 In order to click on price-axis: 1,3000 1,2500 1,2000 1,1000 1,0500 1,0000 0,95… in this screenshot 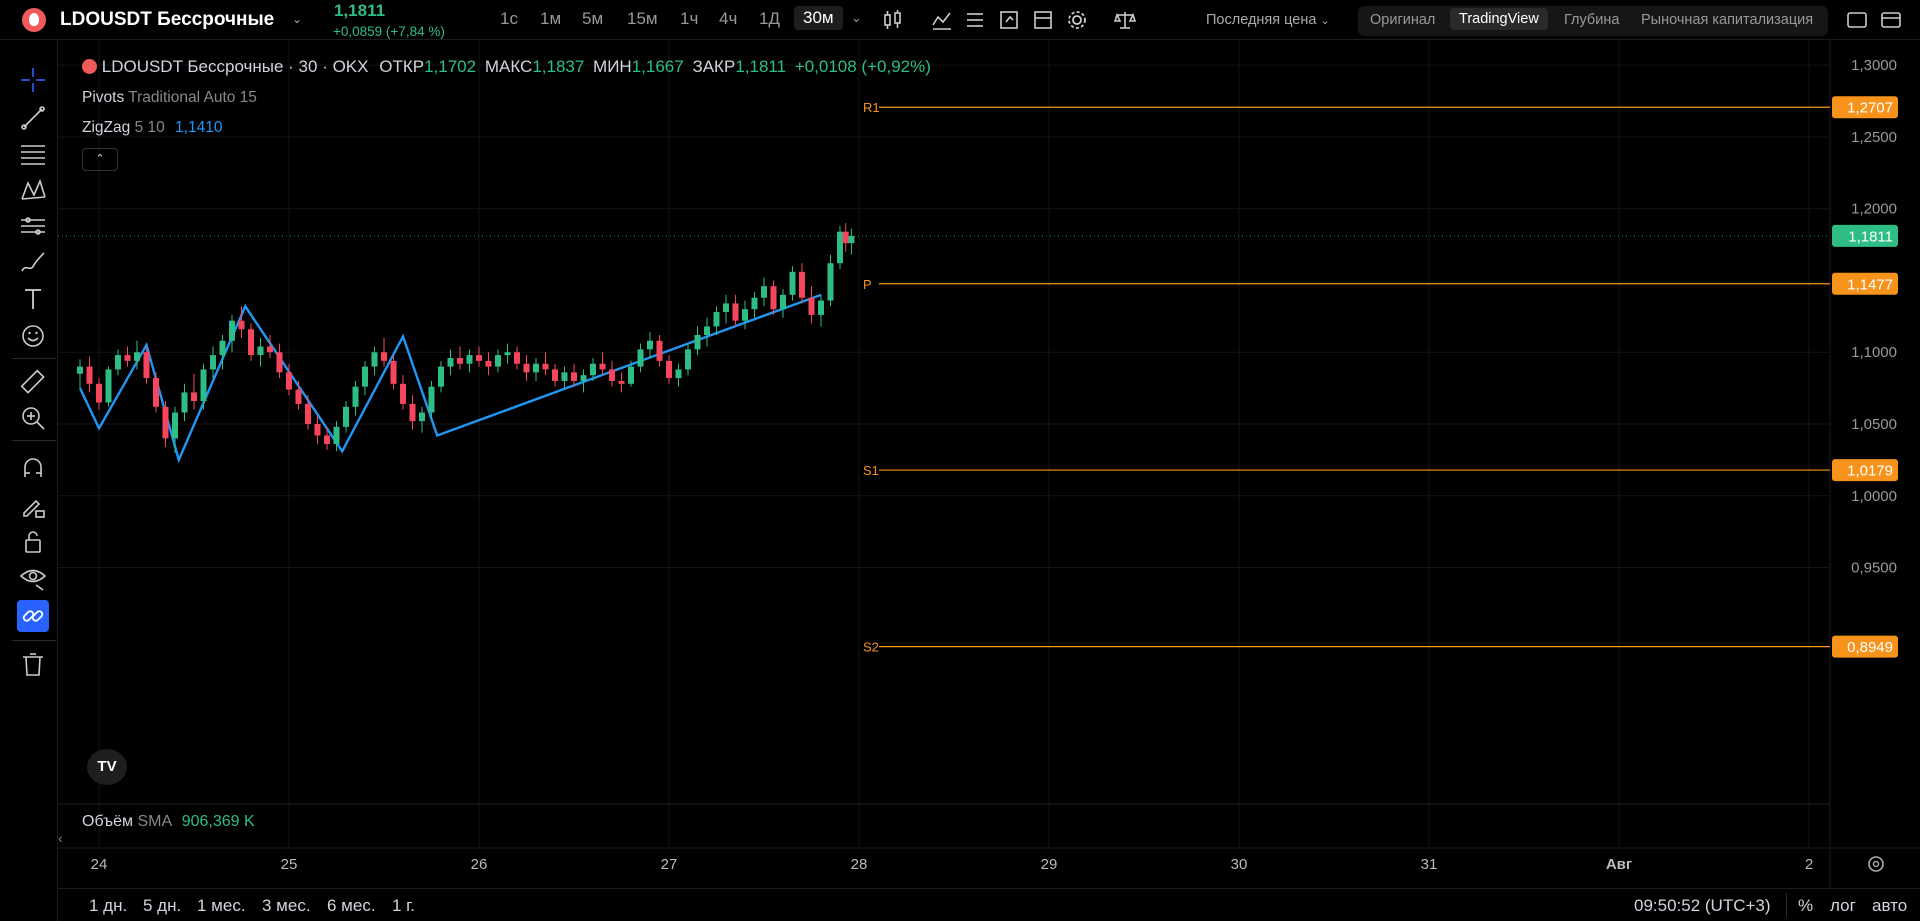, I will do `click(1865, 357)`.